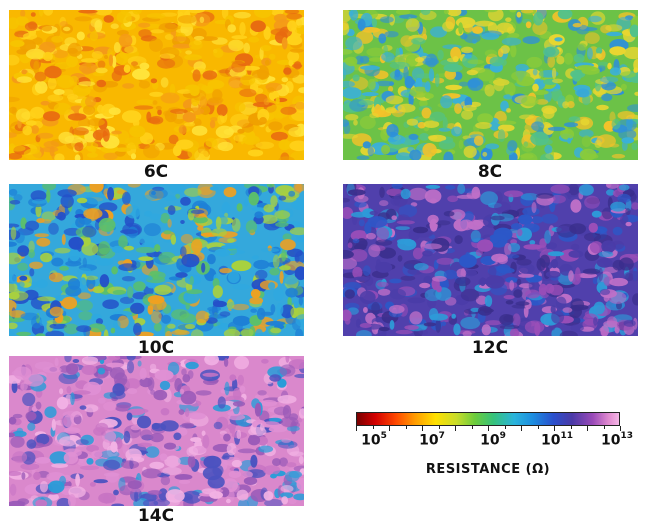  What do you see at coordinates (156, 172) in the screenshot?
I see `panel-label-6c: 6C` at bounding box center [156, 172].